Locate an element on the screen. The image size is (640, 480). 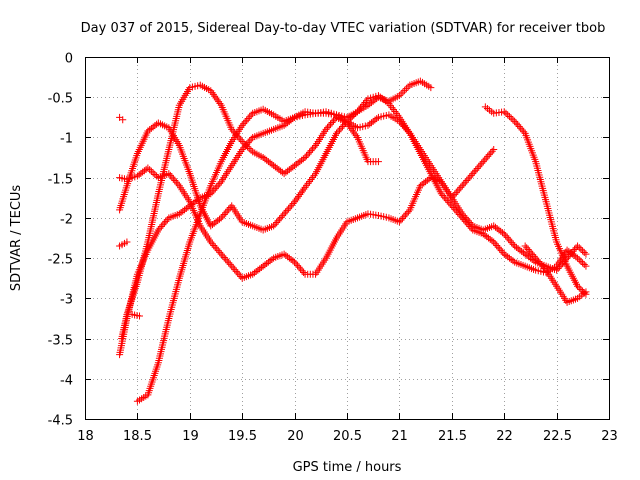
y-tick-label: -2 is located at coordinates (66, 220).